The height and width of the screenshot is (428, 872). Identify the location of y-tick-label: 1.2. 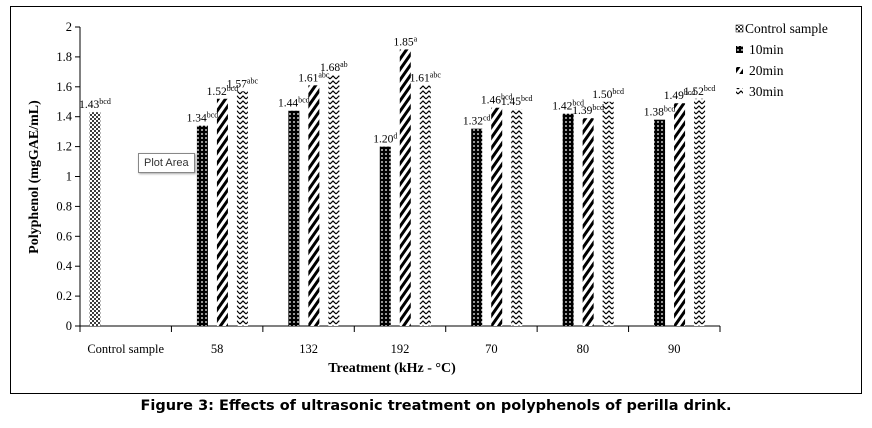
(64, 147).